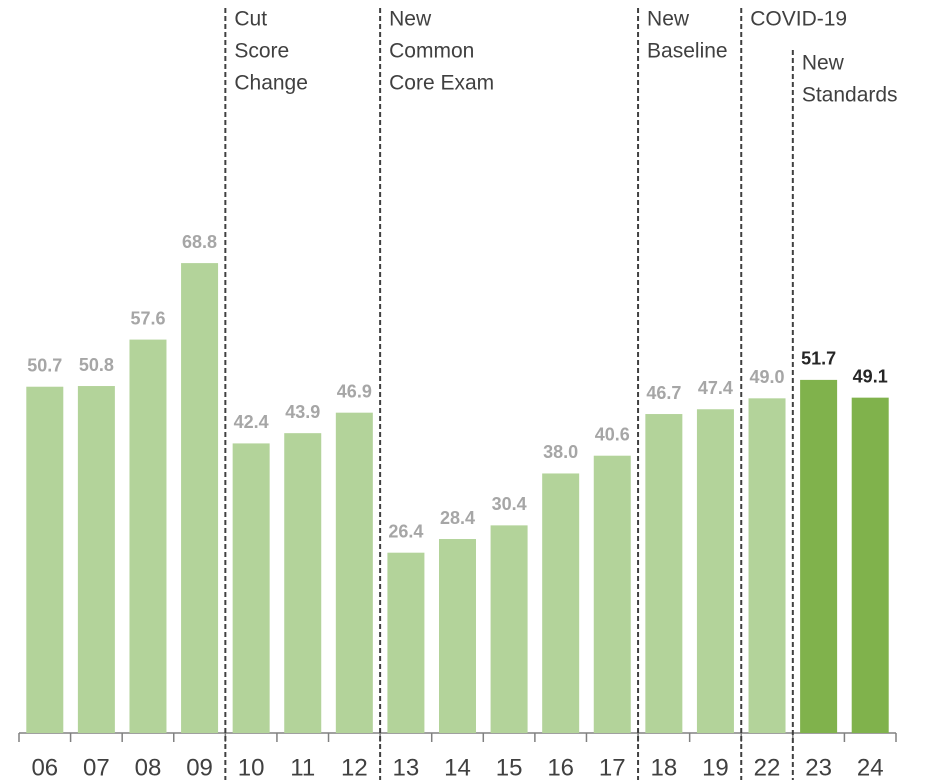 This screenshot has width=928, height=780. What do you see at coordinates (96, 767) in the screenshot?
I see `x-tick-label: 07` at bounding box center [96, 767].